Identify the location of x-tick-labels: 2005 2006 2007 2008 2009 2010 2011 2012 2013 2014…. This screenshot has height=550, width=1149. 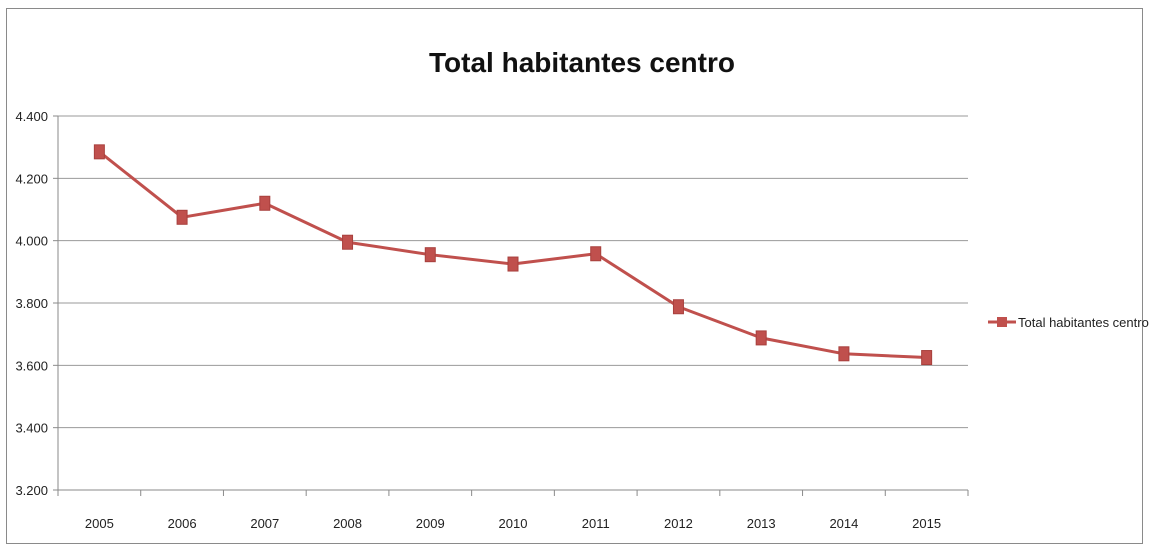
(513, 523).